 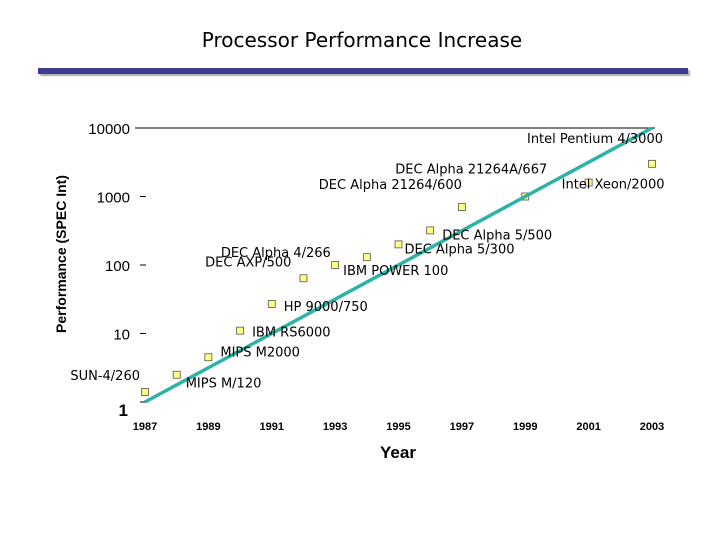 I want to click on slide-title: Processor Performance Increase, so click(x=362, y=40).